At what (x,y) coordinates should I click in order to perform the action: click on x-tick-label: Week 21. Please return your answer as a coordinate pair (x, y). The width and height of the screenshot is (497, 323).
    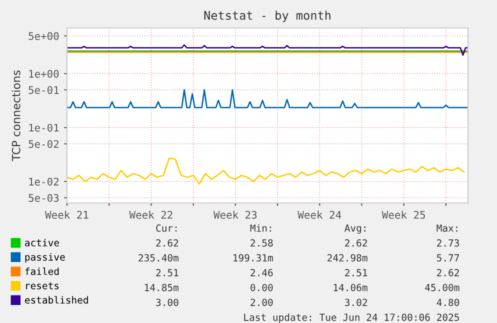
    Looking at the image, I should click on (66, 214).